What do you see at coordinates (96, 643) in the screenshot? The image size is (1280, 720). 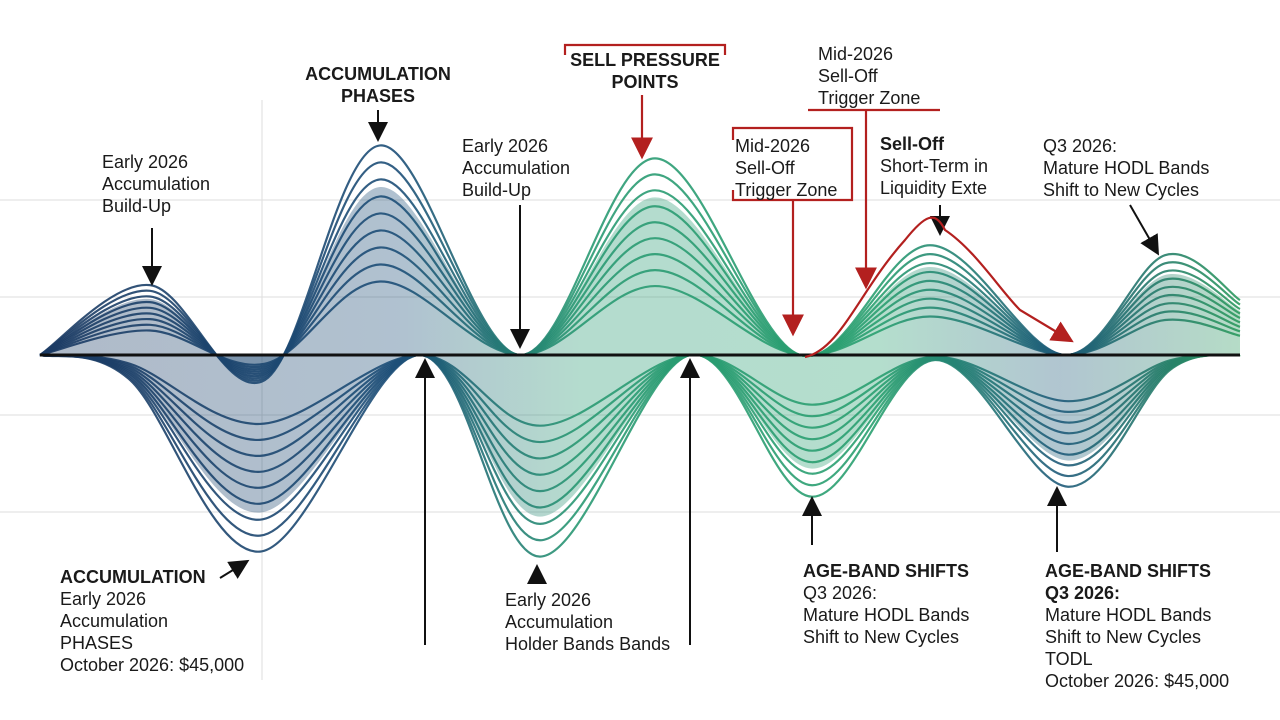 I see `annotation-line: PHASES` at bounding box center [96, 643].